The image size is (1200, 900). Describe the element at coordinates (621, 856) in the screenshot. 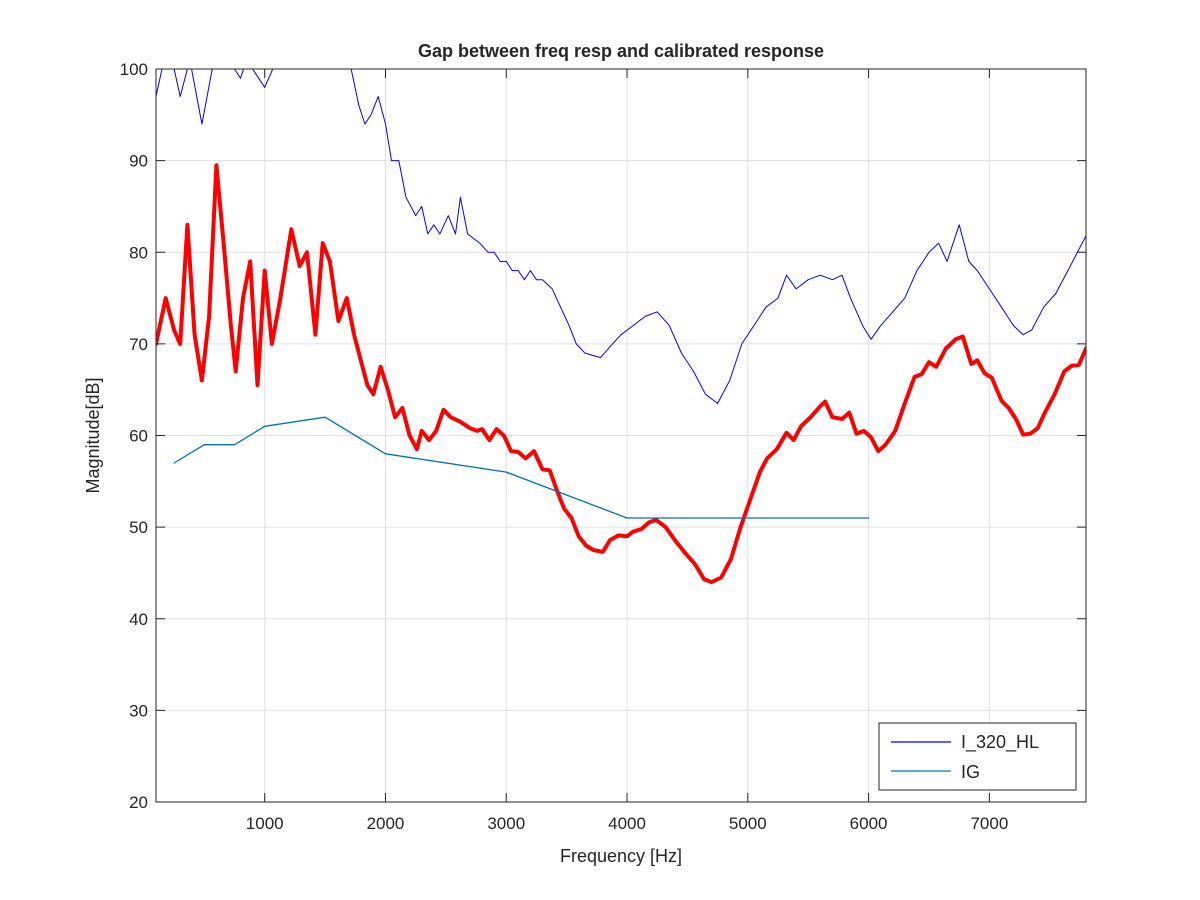

I see `x-axis-label: Frequency [Hz]` at that location.